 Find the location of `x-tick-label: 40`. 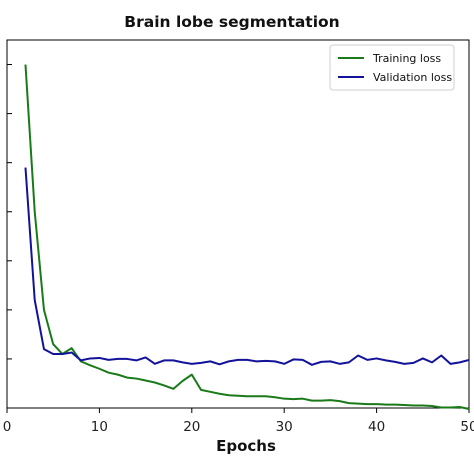

x-tick-label: 40 is located at coordinates (376, 427).